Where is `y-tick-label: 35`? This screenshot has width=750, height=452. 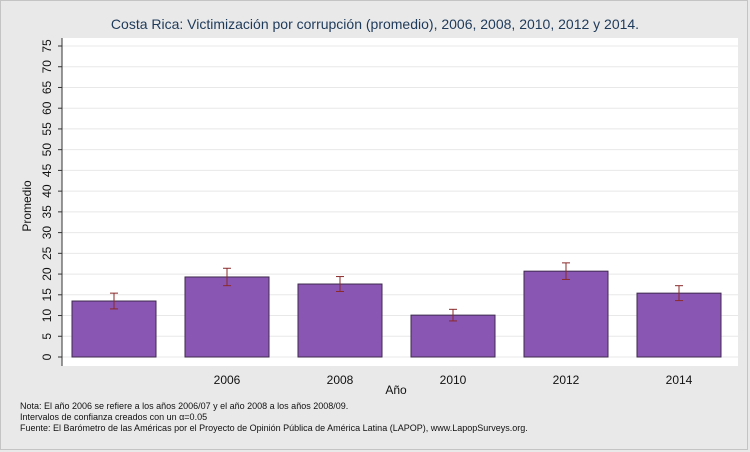
y-tick-label: 35 is located at coordinates (47, 212).